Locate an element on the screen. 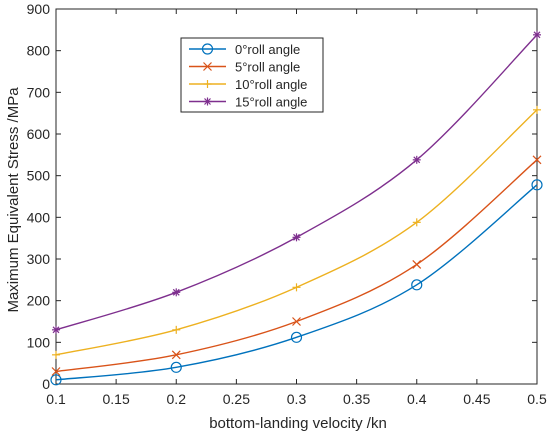  y-axis-label: Maximum Equivalent Stress /MPa is located at coordinates (13, 200).